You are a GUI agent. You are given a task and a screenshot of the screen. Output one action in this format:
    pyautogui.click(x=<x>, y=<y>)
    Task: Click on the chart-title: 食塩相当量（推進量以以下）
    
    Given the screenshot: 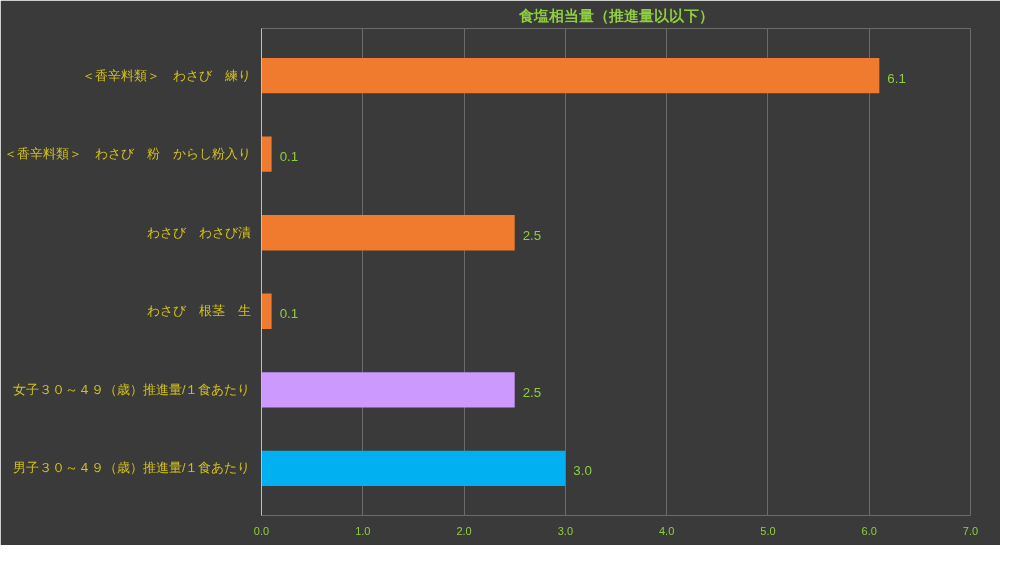 What is the action you would take?
    pyautogui.click(x=615, y=15)
    